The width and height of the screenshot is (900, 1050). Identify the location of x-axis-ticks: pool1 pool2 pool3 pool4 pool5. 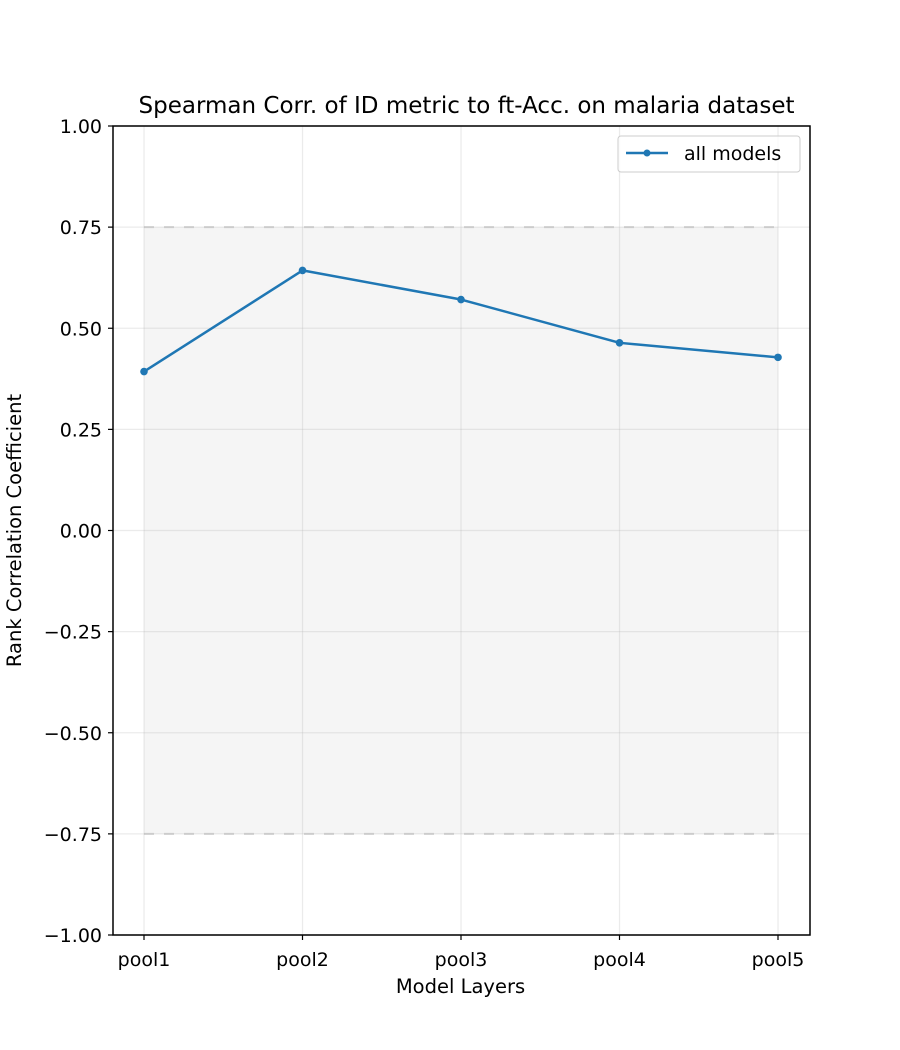
(461, 953).